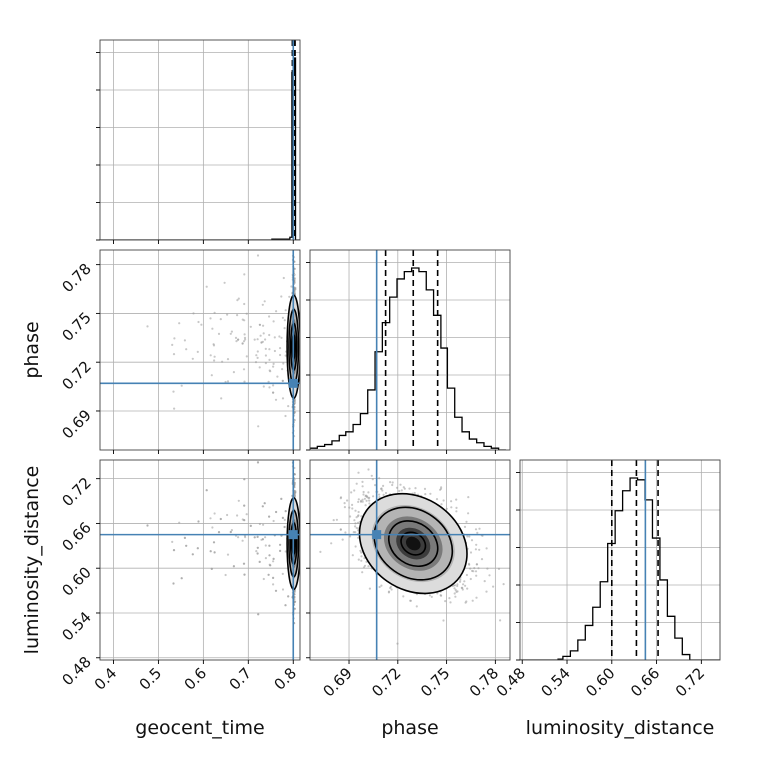 The width and height of the screenshot is (760, 760). What do you see at coordinates (76, 671) in the screenshot?
I see `y-tick-label: 0.48` at bounding box center [76, 671].